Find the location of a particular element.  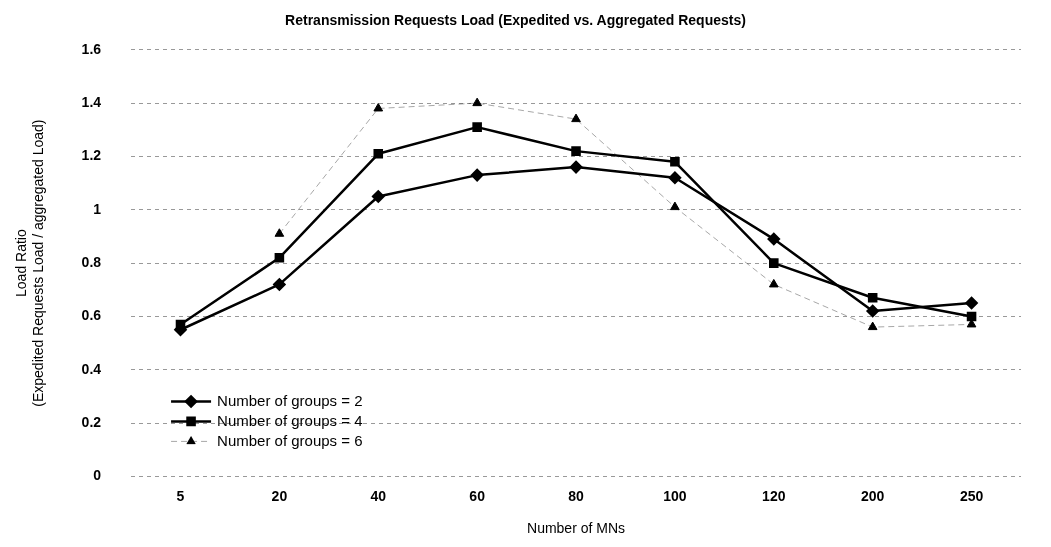

y-tick-label: 0.2 is located at coordinates (91, 421).